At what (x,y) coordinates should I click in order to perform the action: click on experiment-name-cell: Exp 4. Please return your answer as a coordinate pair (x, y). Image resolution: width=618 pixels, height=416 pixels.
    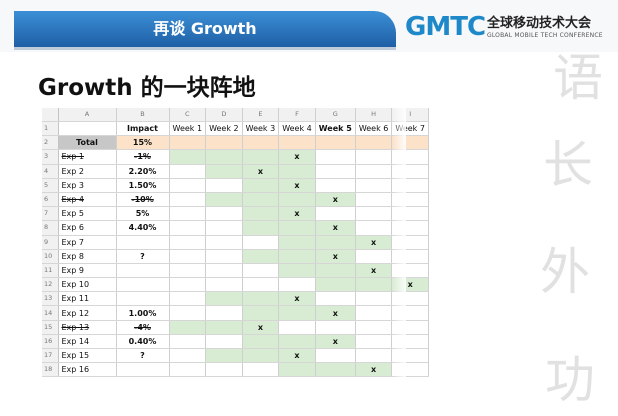
    Looking at the image, I should click on (87, 200).